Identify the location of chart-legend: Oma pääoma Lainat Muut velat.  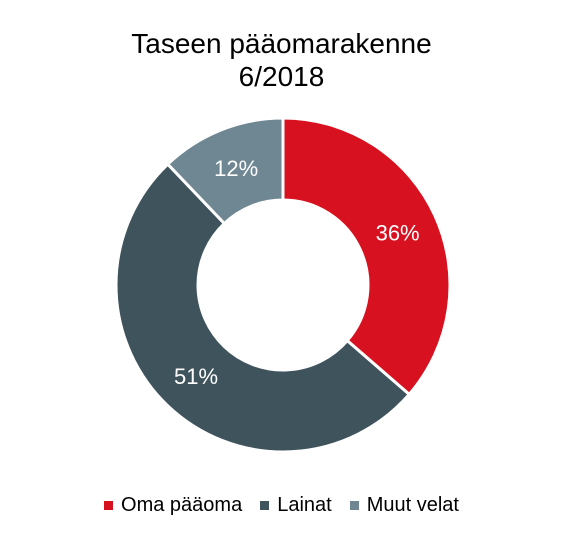
(281, 505).